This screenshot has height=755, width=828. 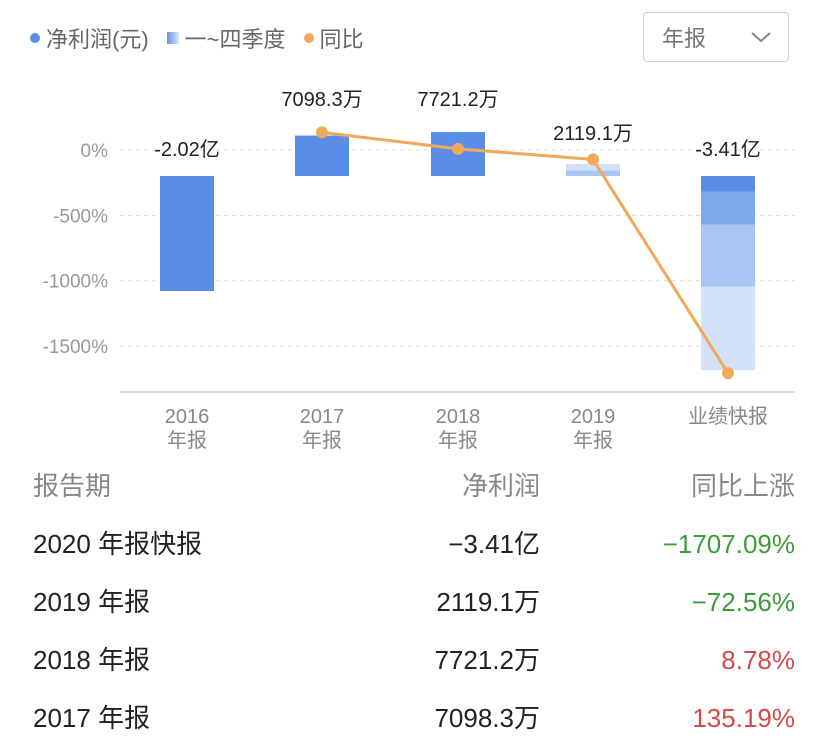 I want to click on row-yoy: −1707.09%, so click(x=728, y=544).